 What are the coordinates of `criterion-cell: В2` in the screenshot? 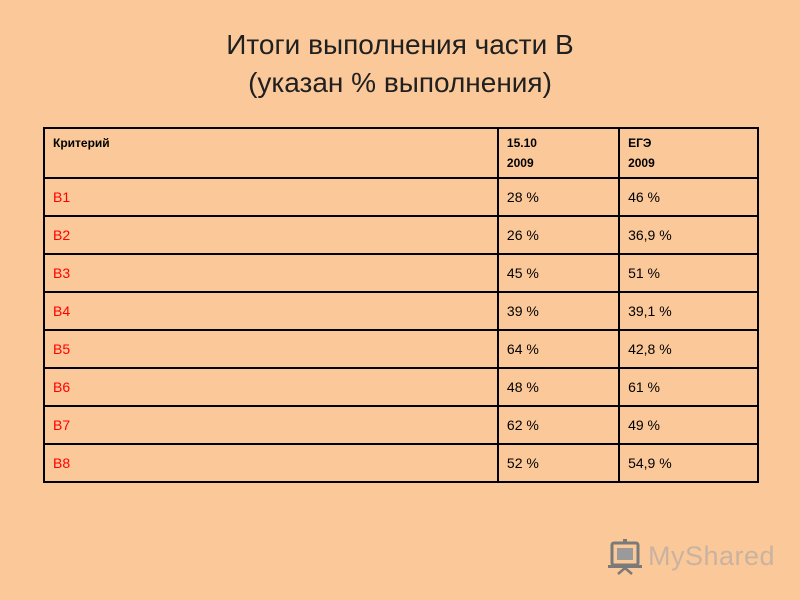 It's located at (271, 235).